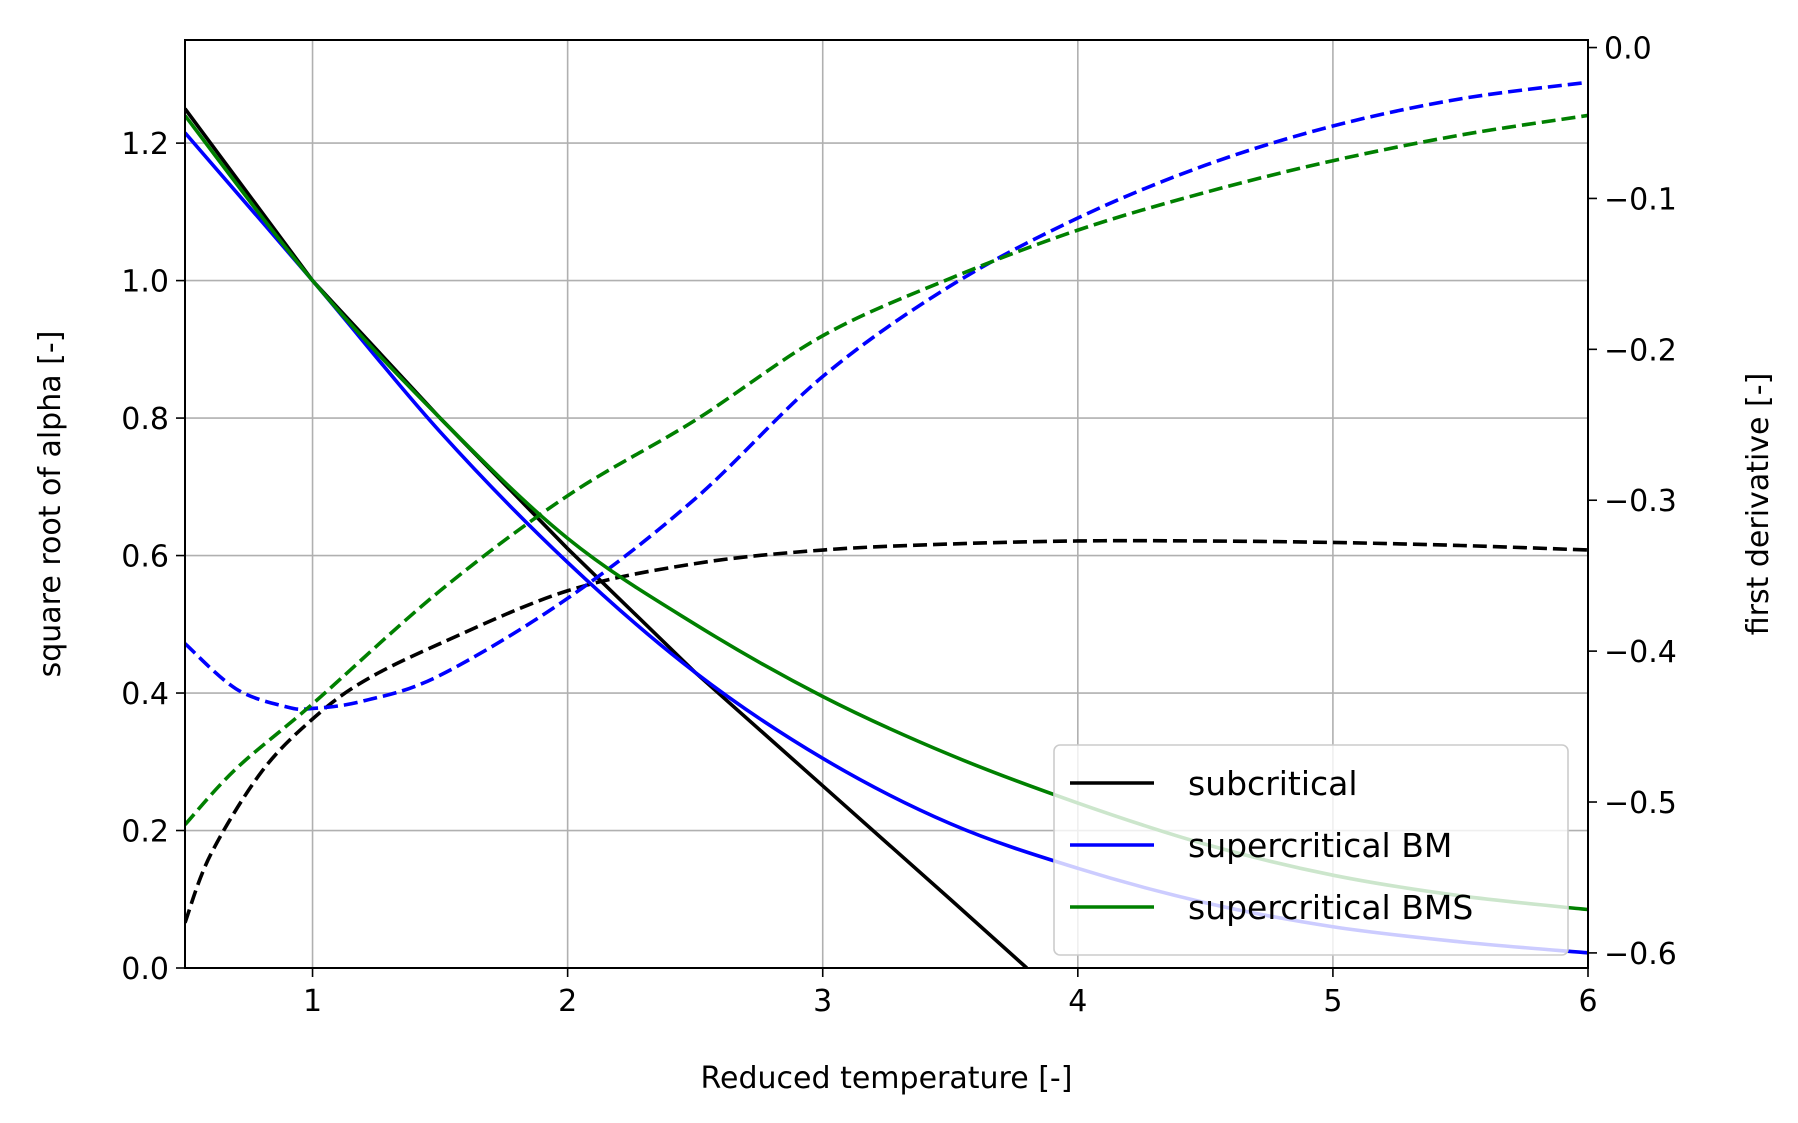 Image resolution: width=1798 pixels, height=1123 pixels. Describe the element at coordinates (50, 504) in the screenshot. I see `y-axis-label: square root of alpha [-]` at that location.